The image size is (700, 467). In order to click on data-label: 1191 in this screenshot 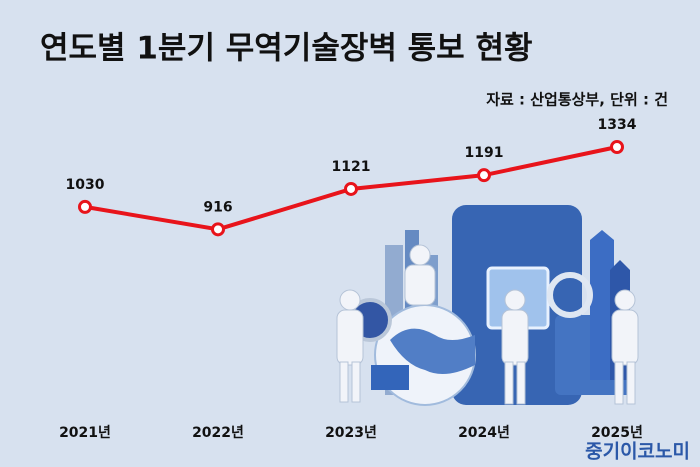, I will do `click(484, 153)`.